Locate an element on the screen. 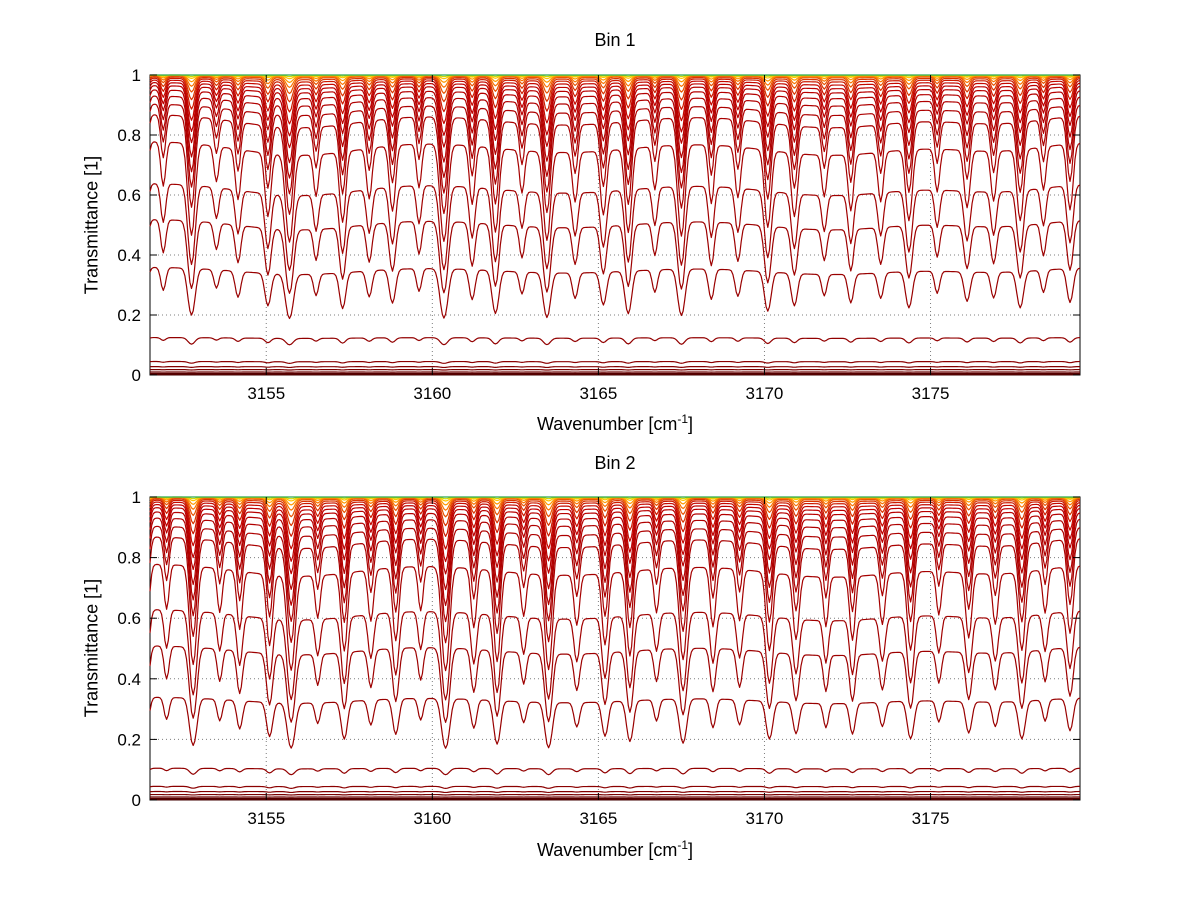 The height and width of the screenshot is (901, 1200). plot-title-bin2: Bin 2 is located at coordinates (615, 463).